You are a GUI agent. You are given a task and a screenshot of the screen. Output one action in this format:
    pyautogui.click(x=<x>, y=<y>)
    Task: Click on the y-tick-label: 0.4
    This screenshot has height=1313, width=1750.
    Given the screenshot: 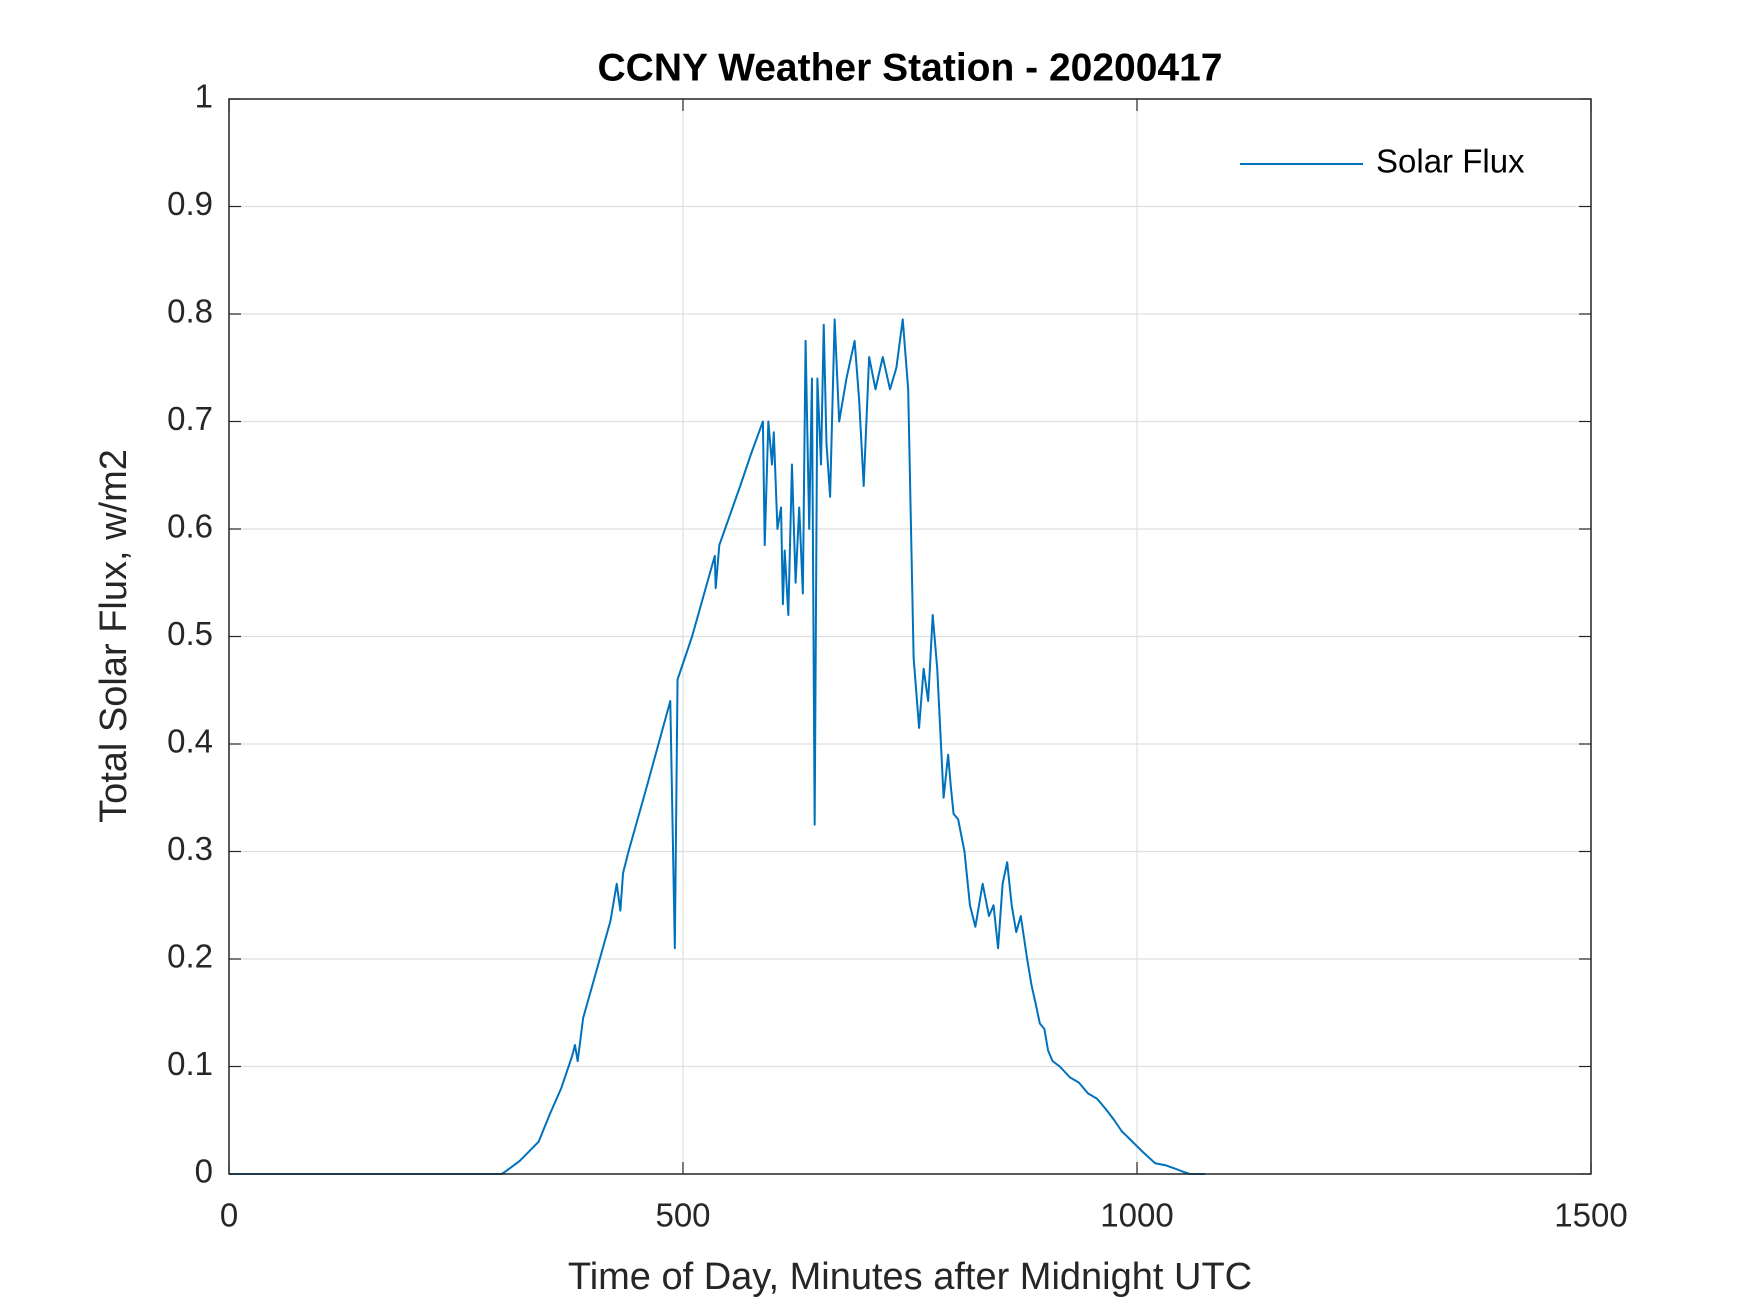 What is the action you would take?
    pyautogui.click(x=190, y=741)
    